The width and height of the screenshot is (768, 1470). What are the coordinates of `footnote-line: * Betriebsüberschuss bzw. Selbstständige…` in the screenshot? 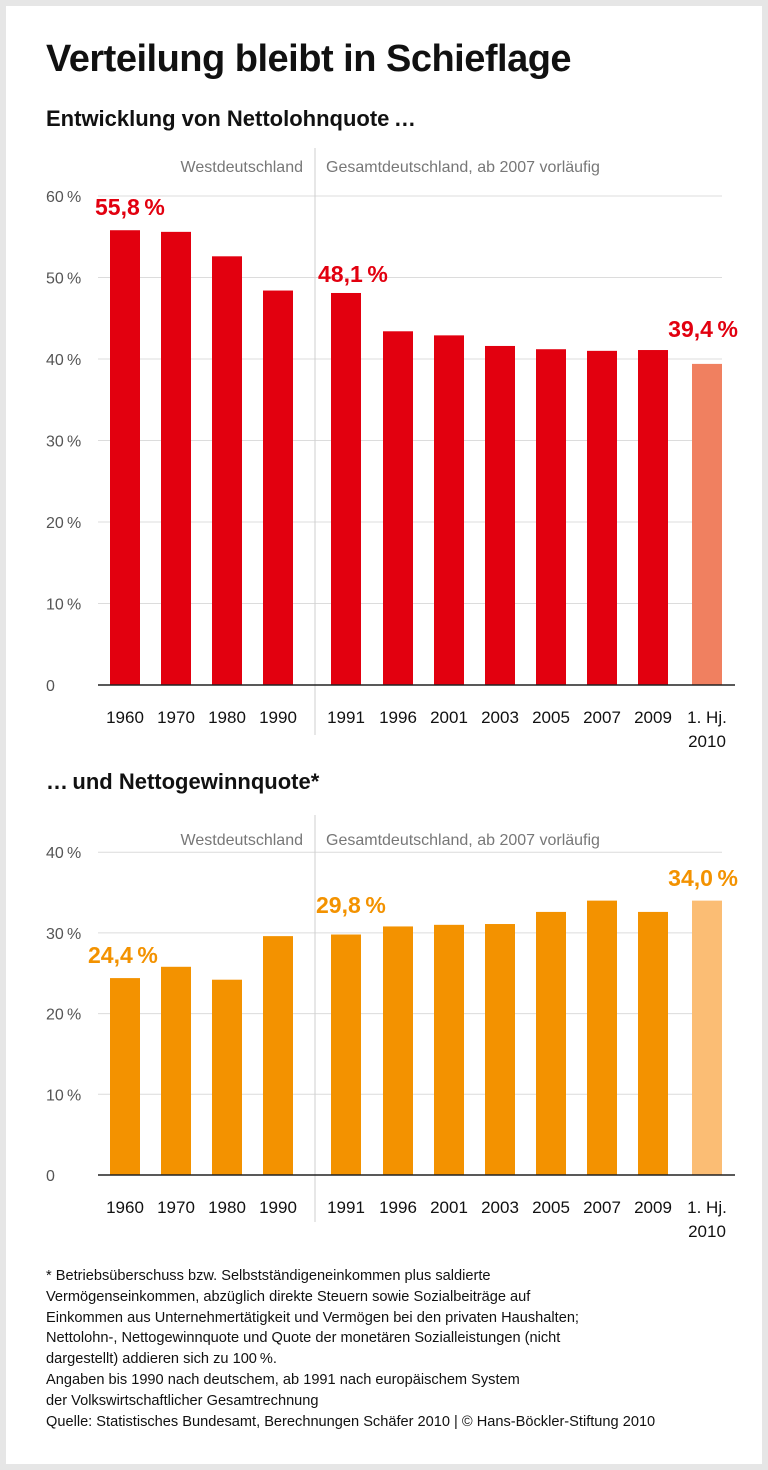 It's located at (268, 1276).